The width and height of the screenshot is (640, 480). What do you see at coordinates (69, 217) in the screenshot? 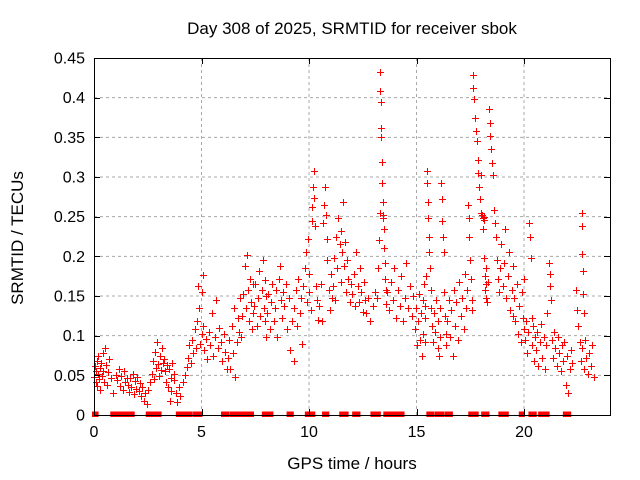
I see `y-tick-label: 0.25` at bounding box center [69, 217].